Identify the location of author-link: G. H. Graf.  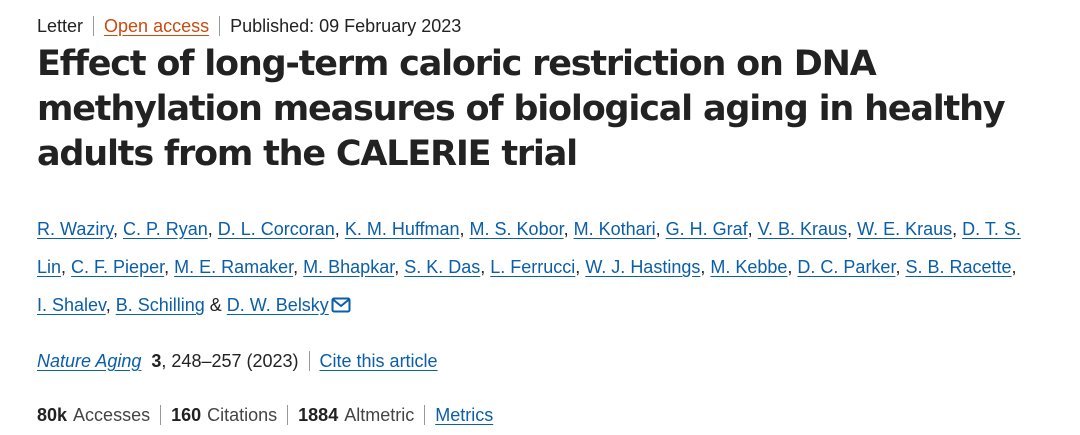
(706, 229).